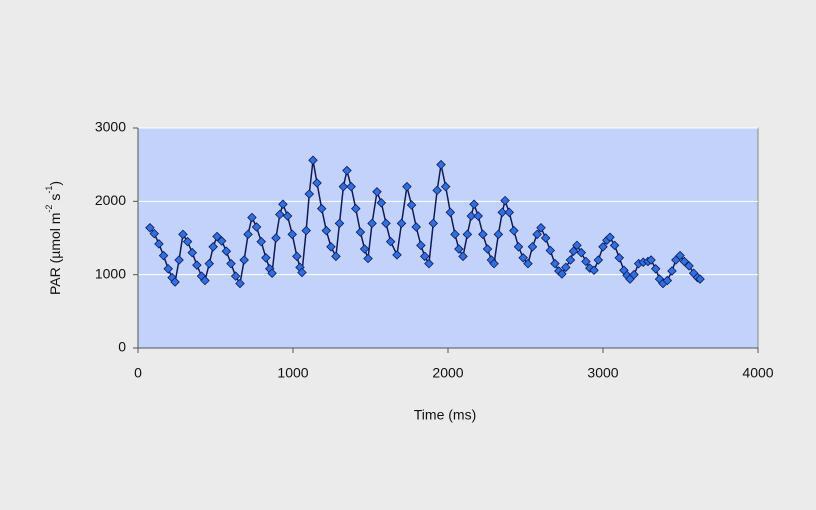 This screenshot has width=816, height=510. Describe the element at coordinates (110, 200) in the screenshot. I see `y-tick-label: 2000` at that location.